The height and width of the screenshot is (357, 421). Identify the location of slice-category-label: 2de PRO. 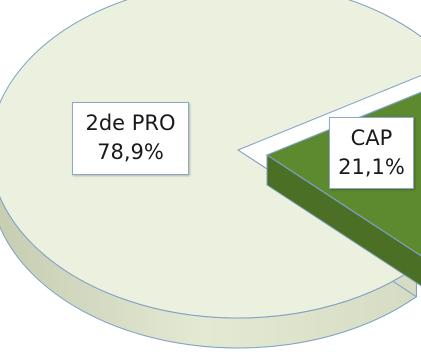
(130, 123).